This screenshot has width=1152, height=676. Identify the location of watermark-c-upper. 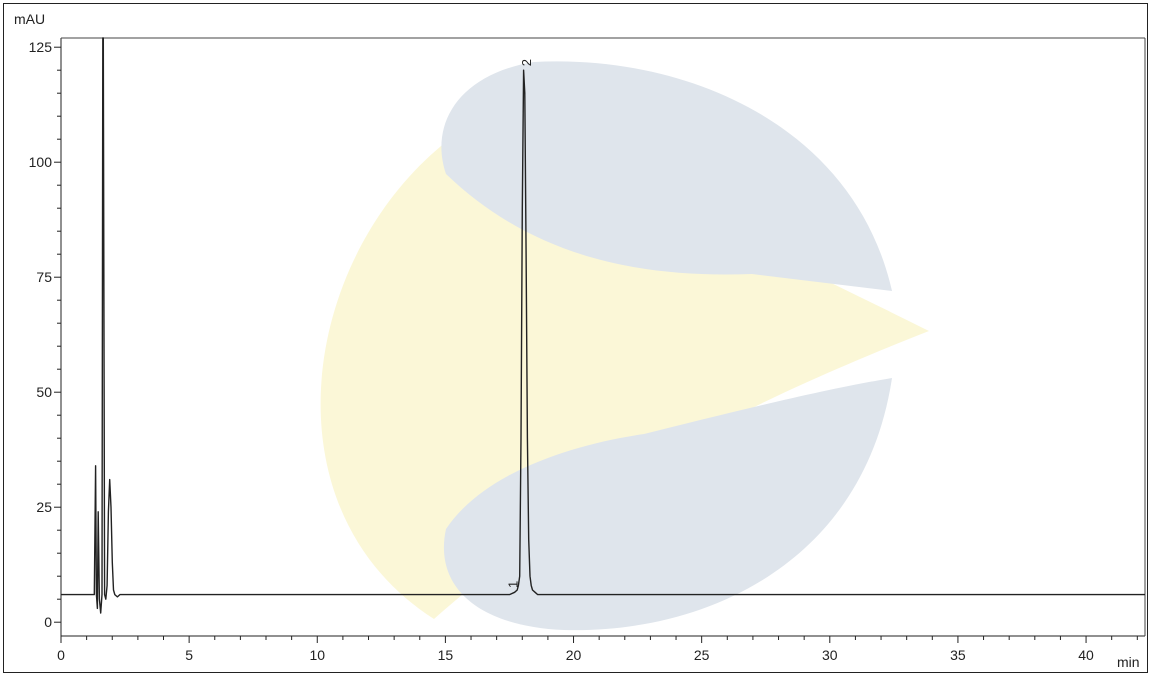
(666, 176).